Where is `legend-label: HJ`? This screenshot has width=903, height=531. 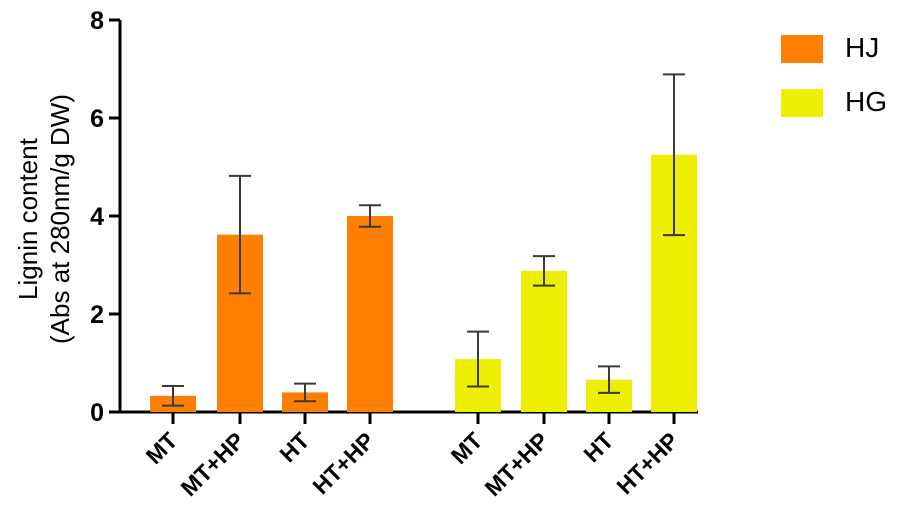 legend-label: HJ is located at coordinates (862, 47).